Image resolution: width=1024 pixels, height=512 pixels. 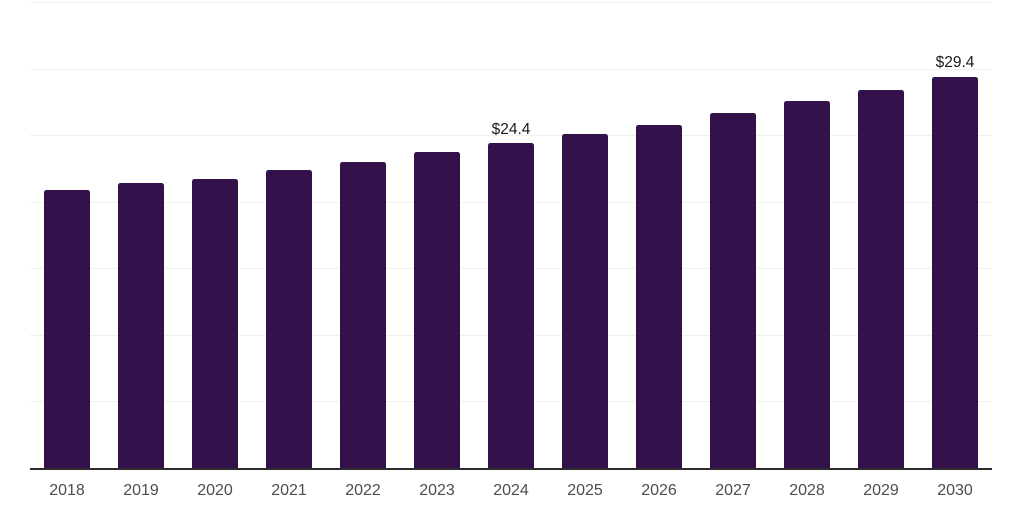 I want to click on bar-slot: $24.4, so click(x=511, y=235).